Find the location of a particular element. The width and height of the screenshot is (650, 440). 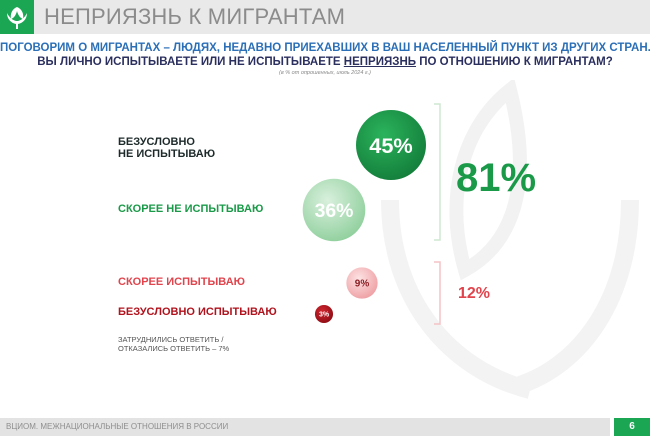

group-total-dislike: 12% is located at coordinates (474, 293).